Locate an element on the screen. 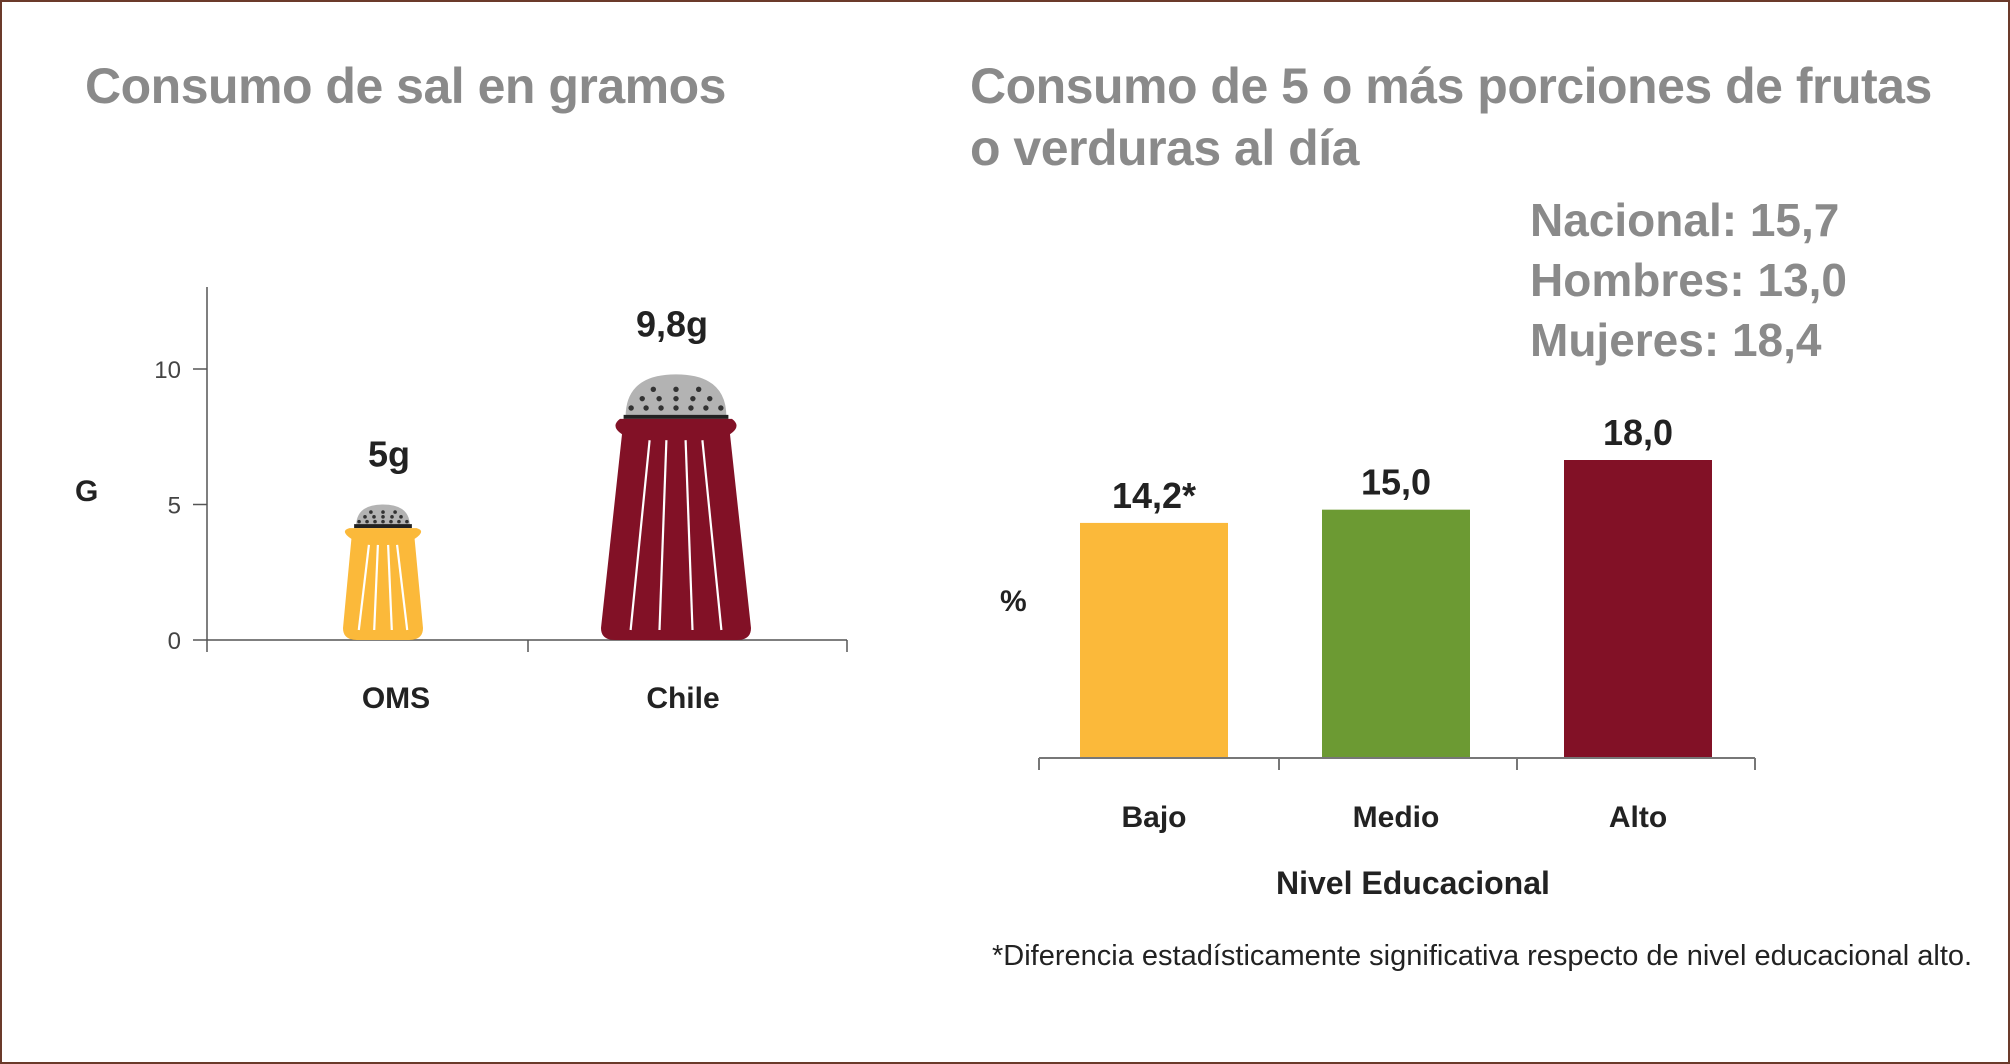 Image resolution: width=2010 pixels, height=1064 pixels. salt-category-label: Chile is located at coordinates (682, 698).